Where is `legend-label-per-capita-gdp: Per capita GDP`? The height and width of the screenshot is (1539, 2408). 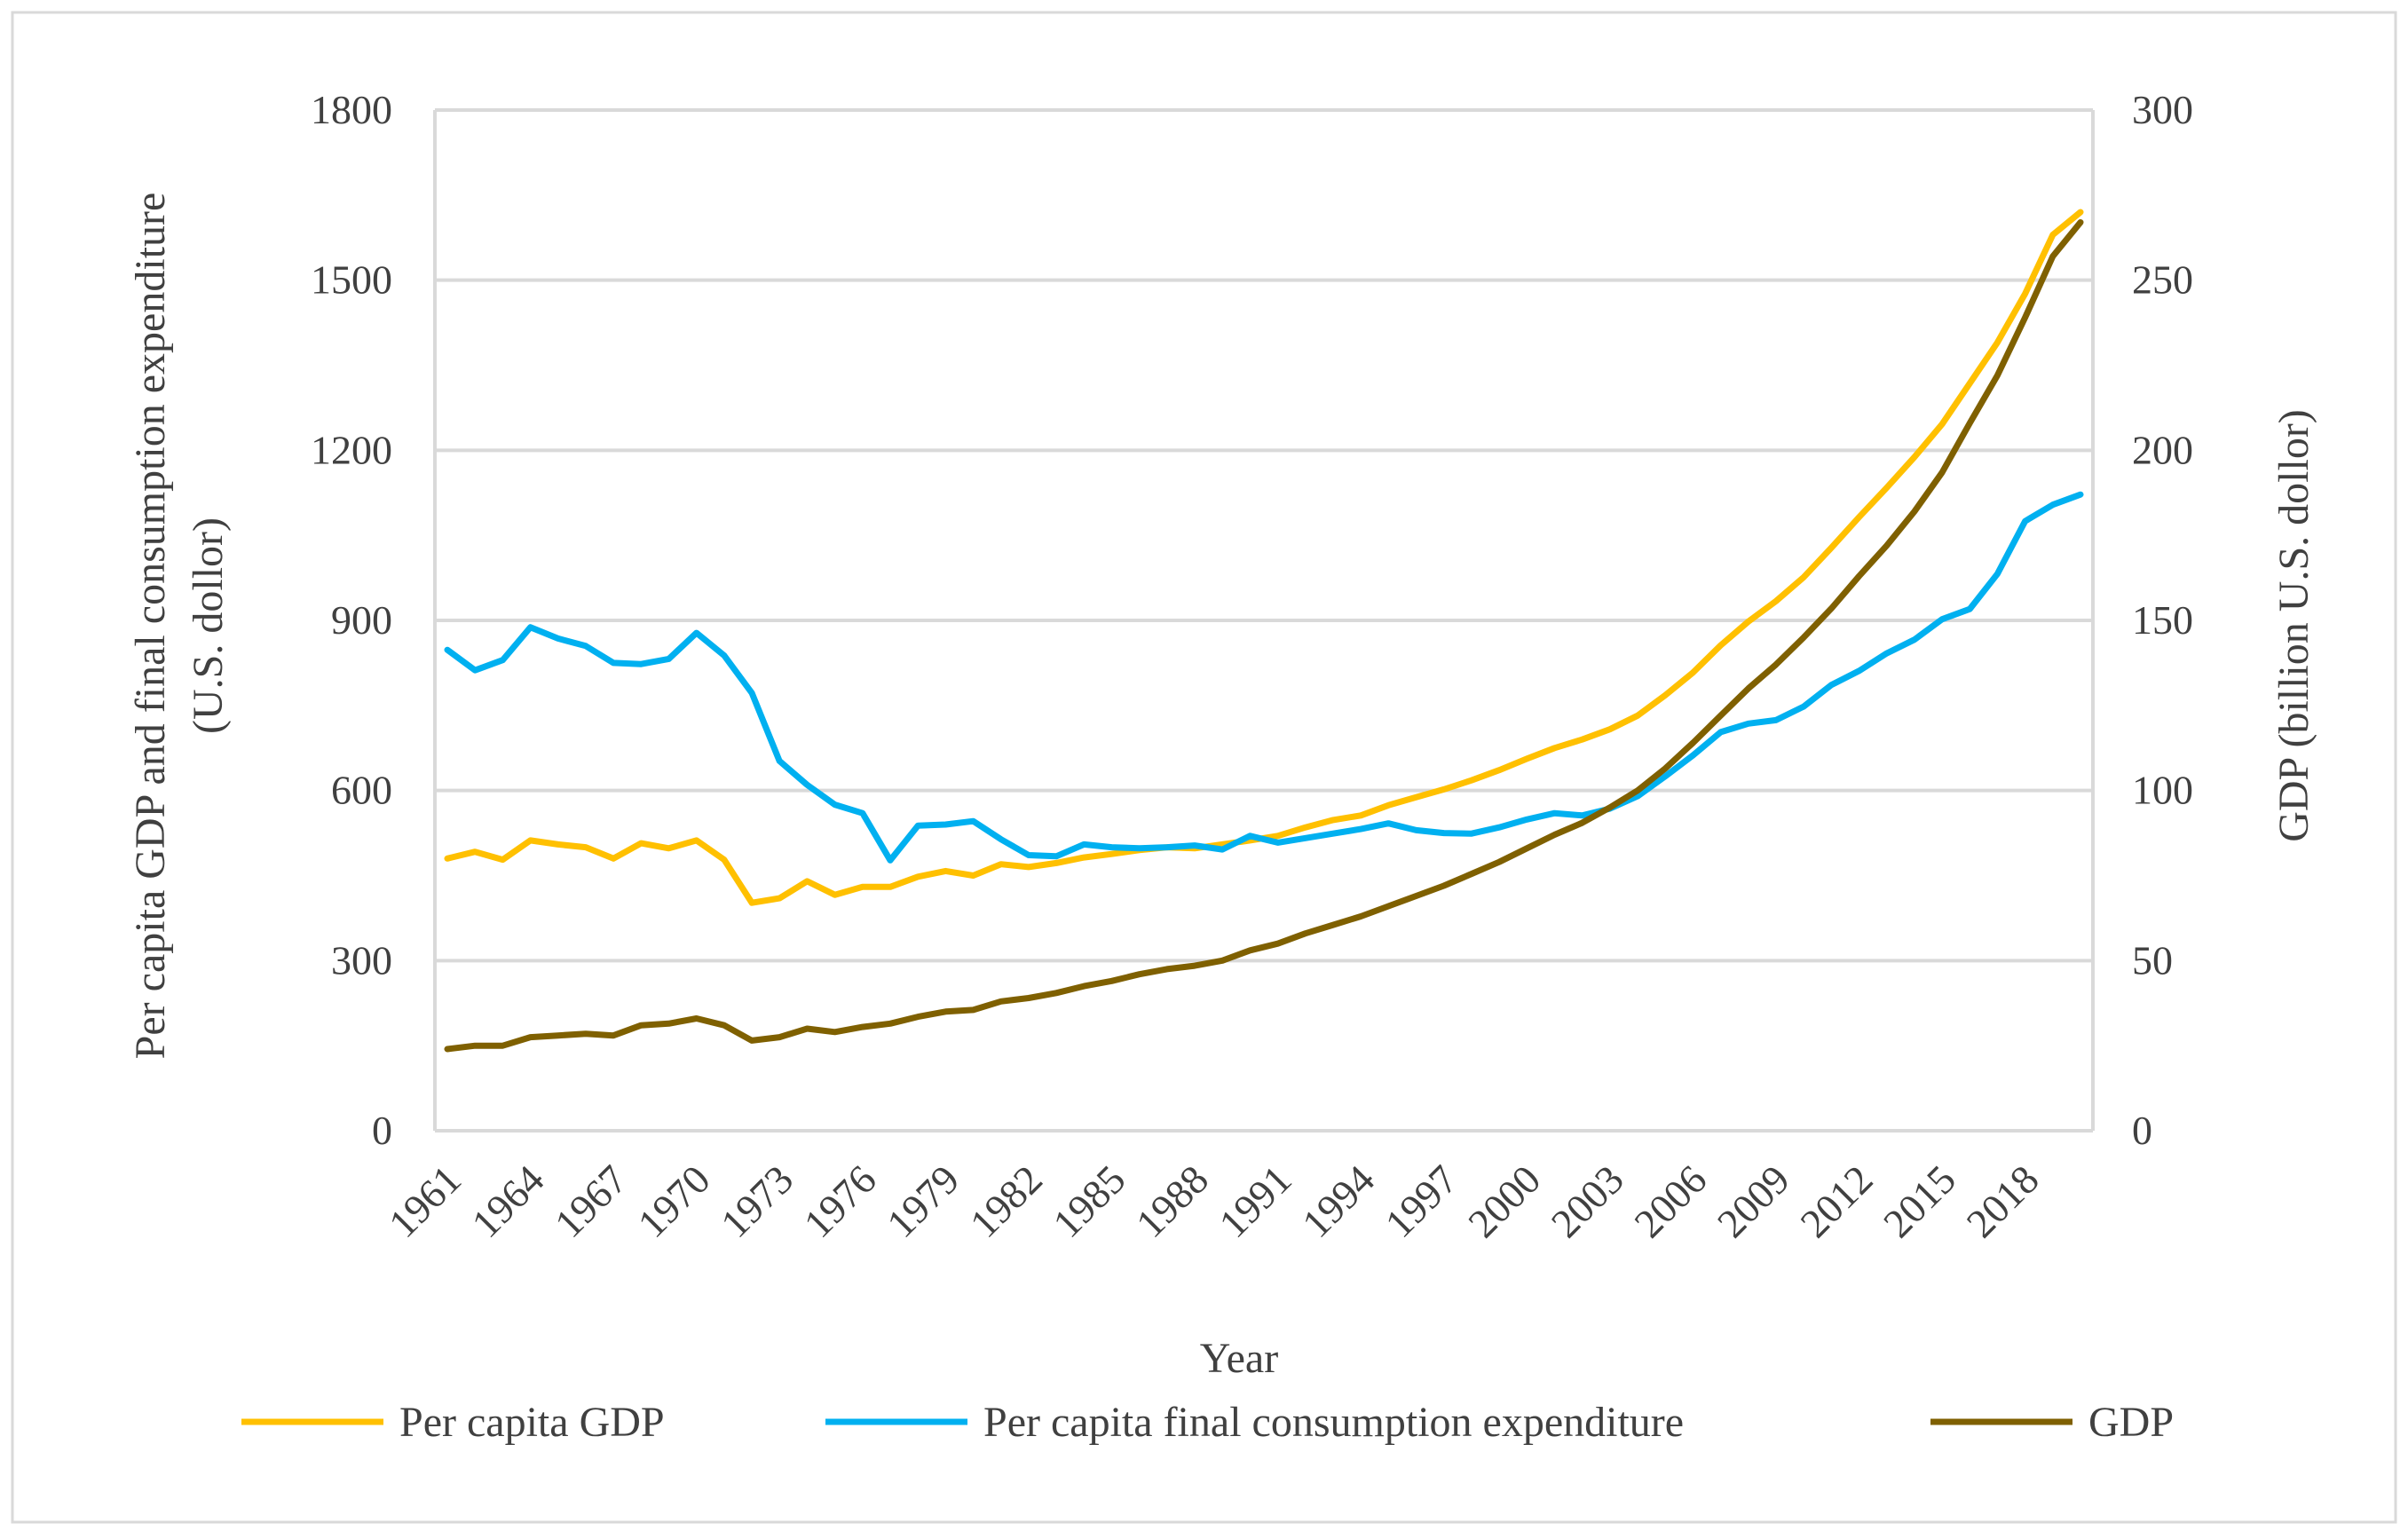 legend-label-per-capita-gdp: Per capita GDP is located at coordinates (532, 1423).